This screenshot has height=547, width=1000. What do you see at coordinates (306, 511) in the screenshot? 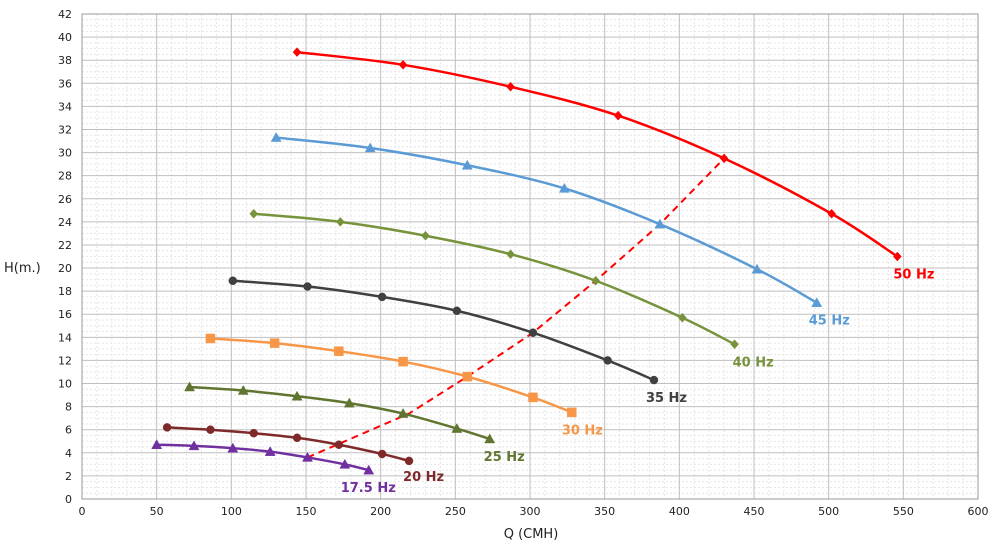
I see `x-tick-label: 150` at bounding box center [306, 511].